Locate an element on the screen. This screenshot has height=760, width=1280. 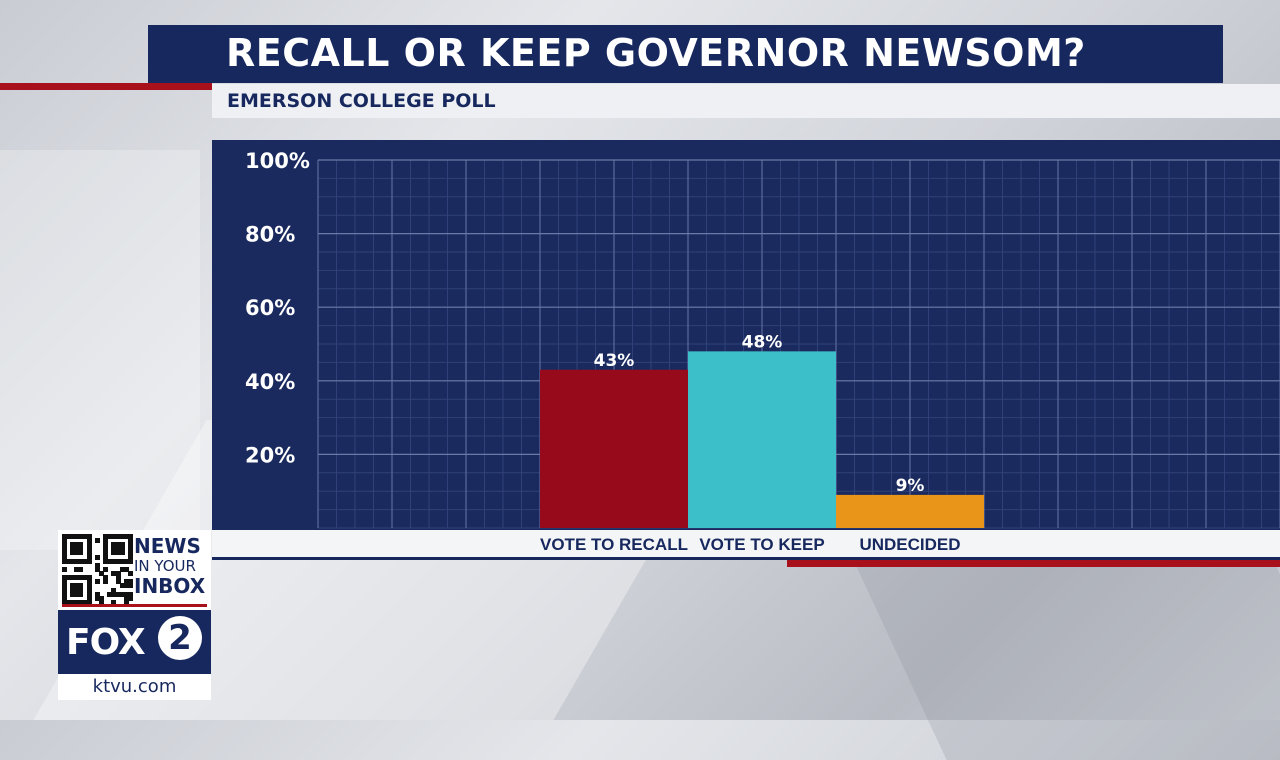
category-label-bar is located at coordinates (746, 545).